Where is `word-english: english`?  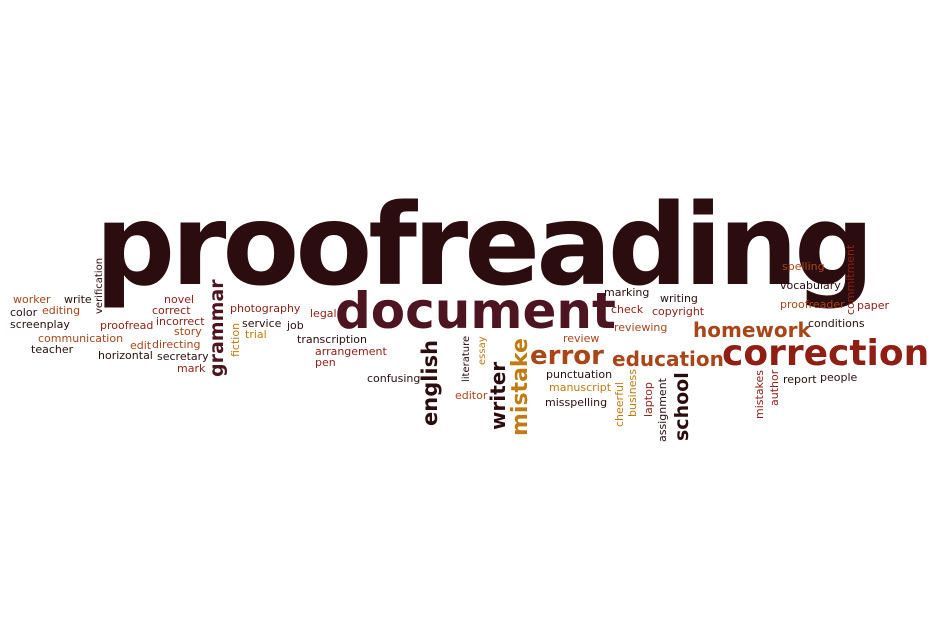
word-english: english is located at coordinates (430, 382).